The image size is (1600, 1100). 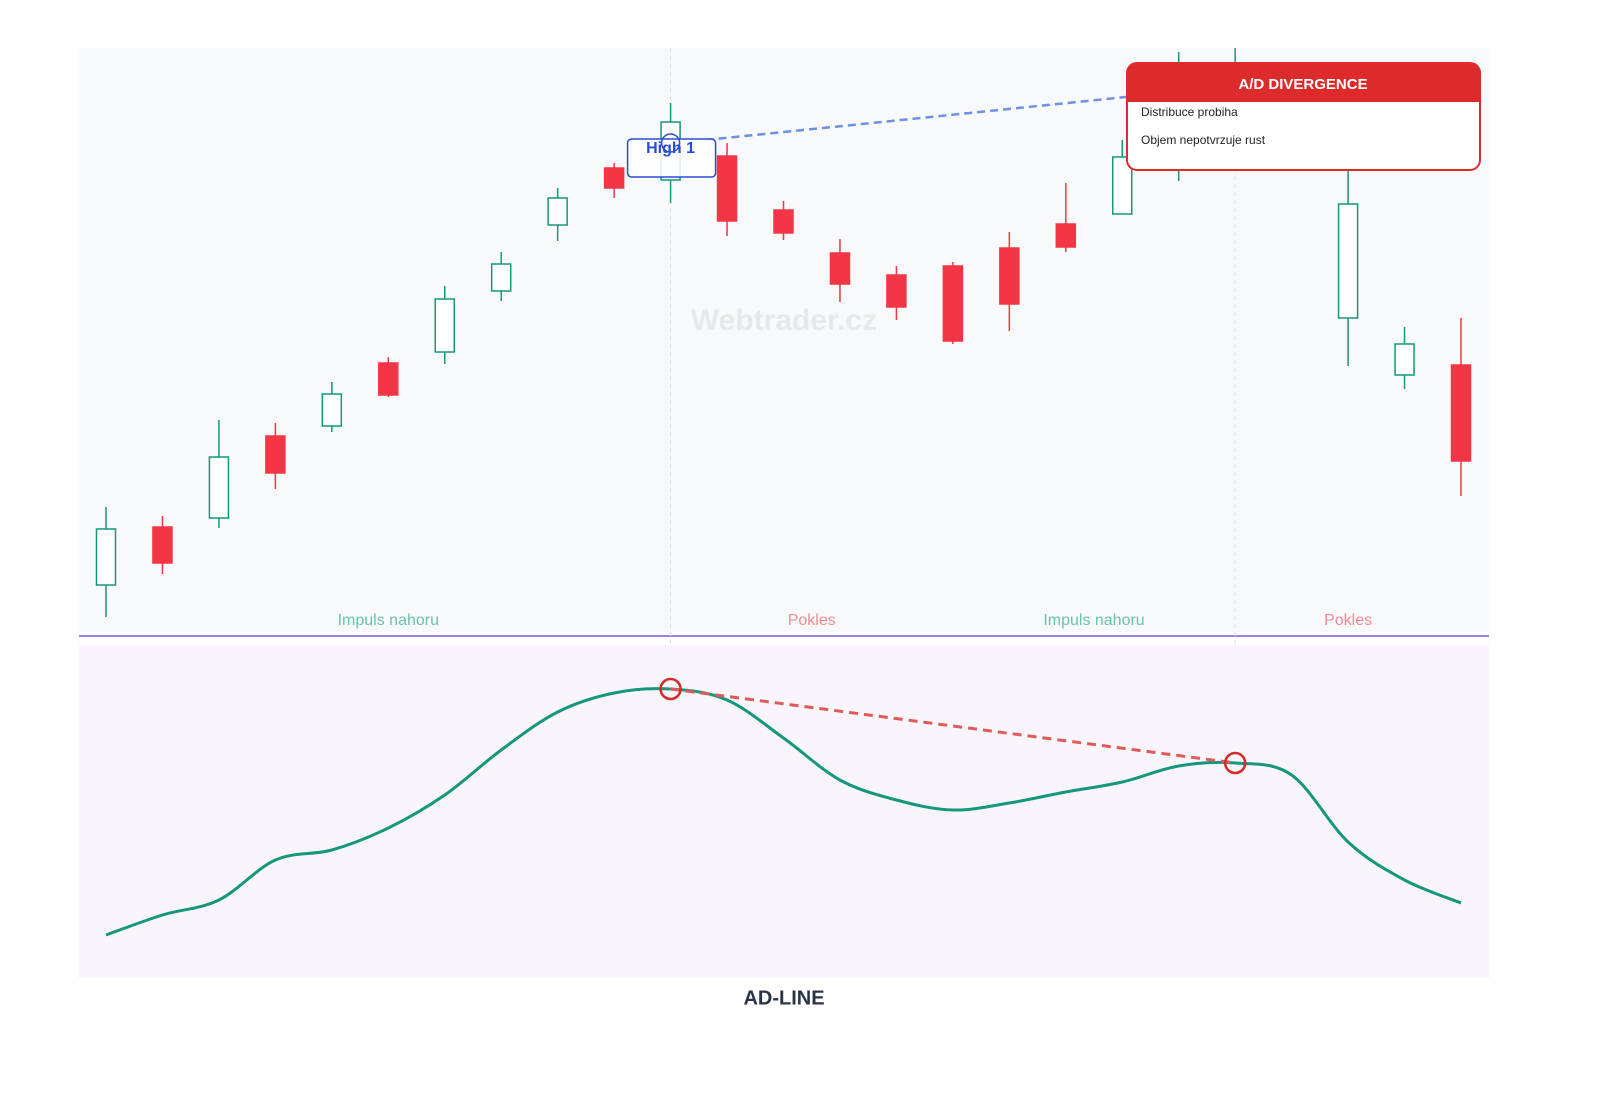 What do you see at coordinates (916, 118) in the screenshot?
I see `high-link` at bounding box center [916, 118].